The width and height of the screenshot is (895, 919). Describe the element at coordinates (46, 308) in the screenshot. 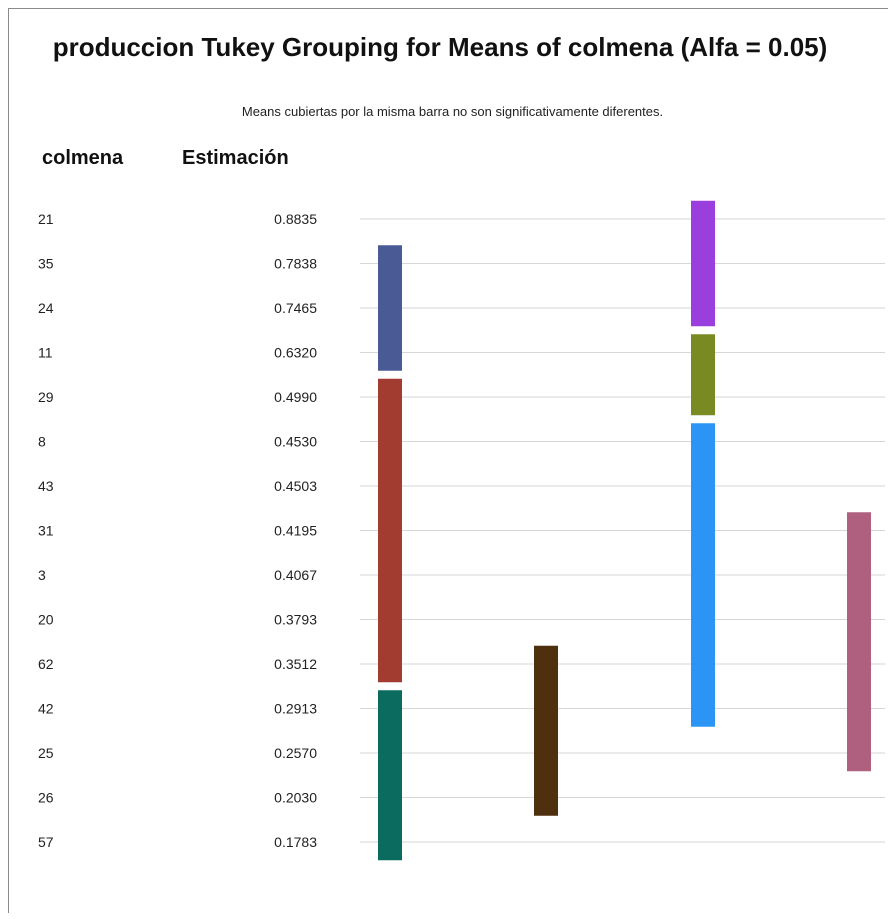

I see `row-label-colmena: 24` at that location.